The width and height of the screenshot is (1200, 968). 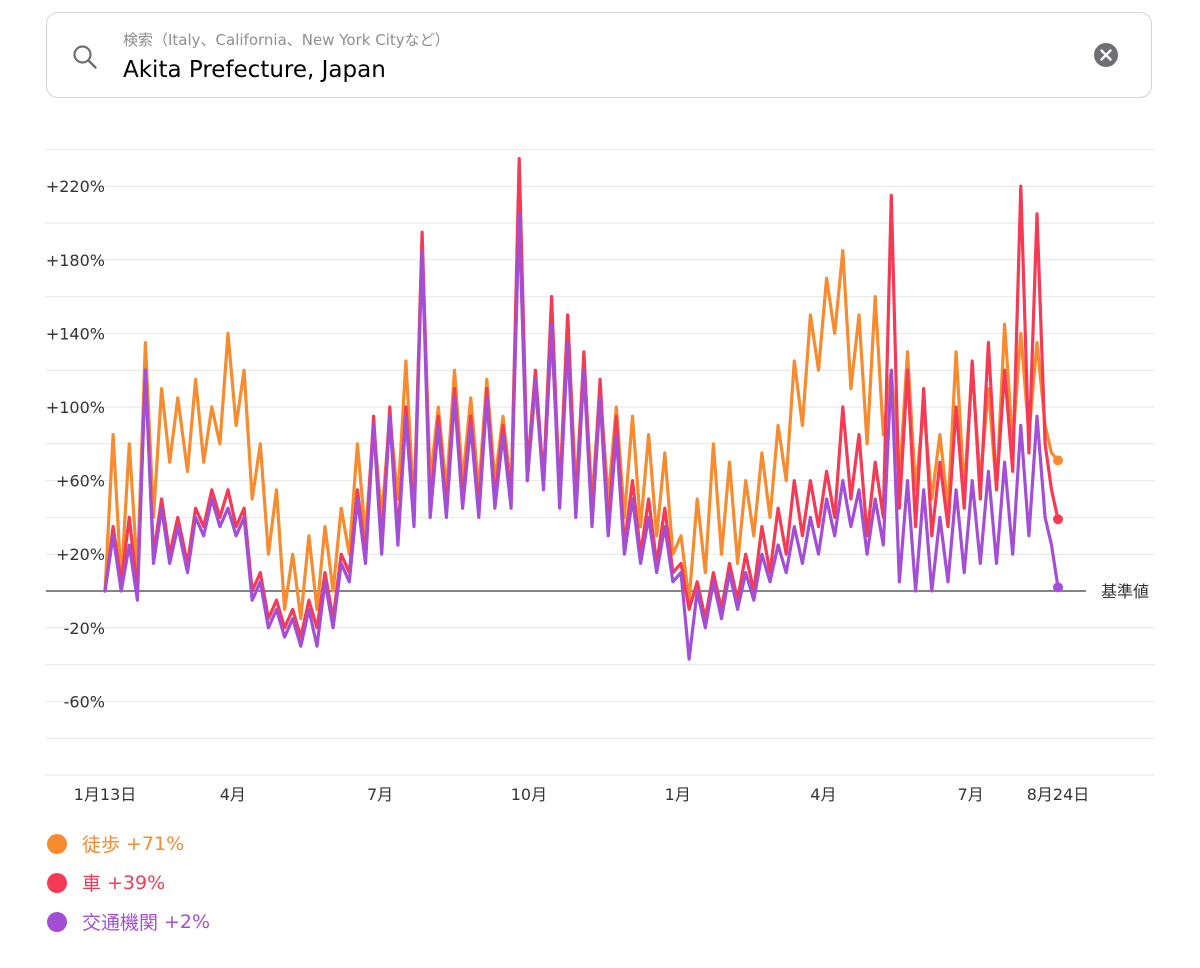 I want to click on clear-icon, so click(x=1106, y=55).